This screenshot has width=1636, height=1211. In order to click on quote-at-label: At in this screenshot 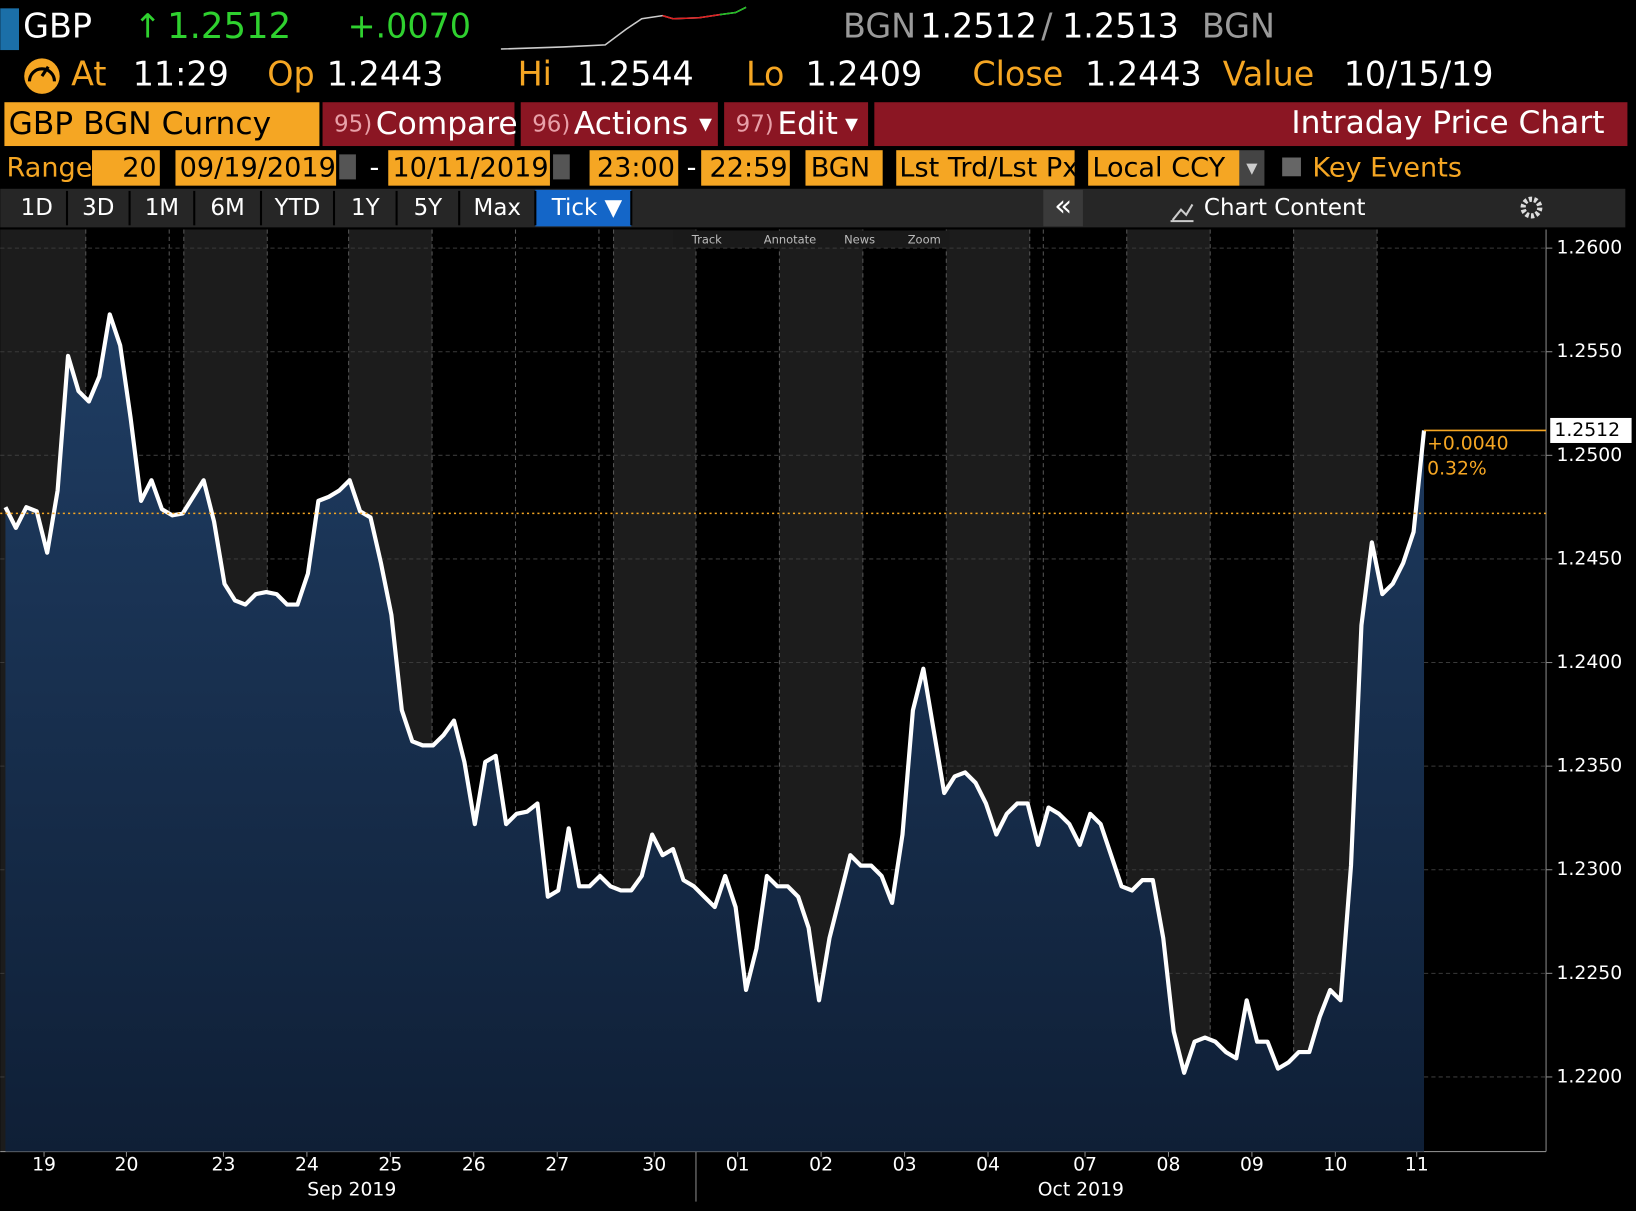, I will do `click(88, 74)`.